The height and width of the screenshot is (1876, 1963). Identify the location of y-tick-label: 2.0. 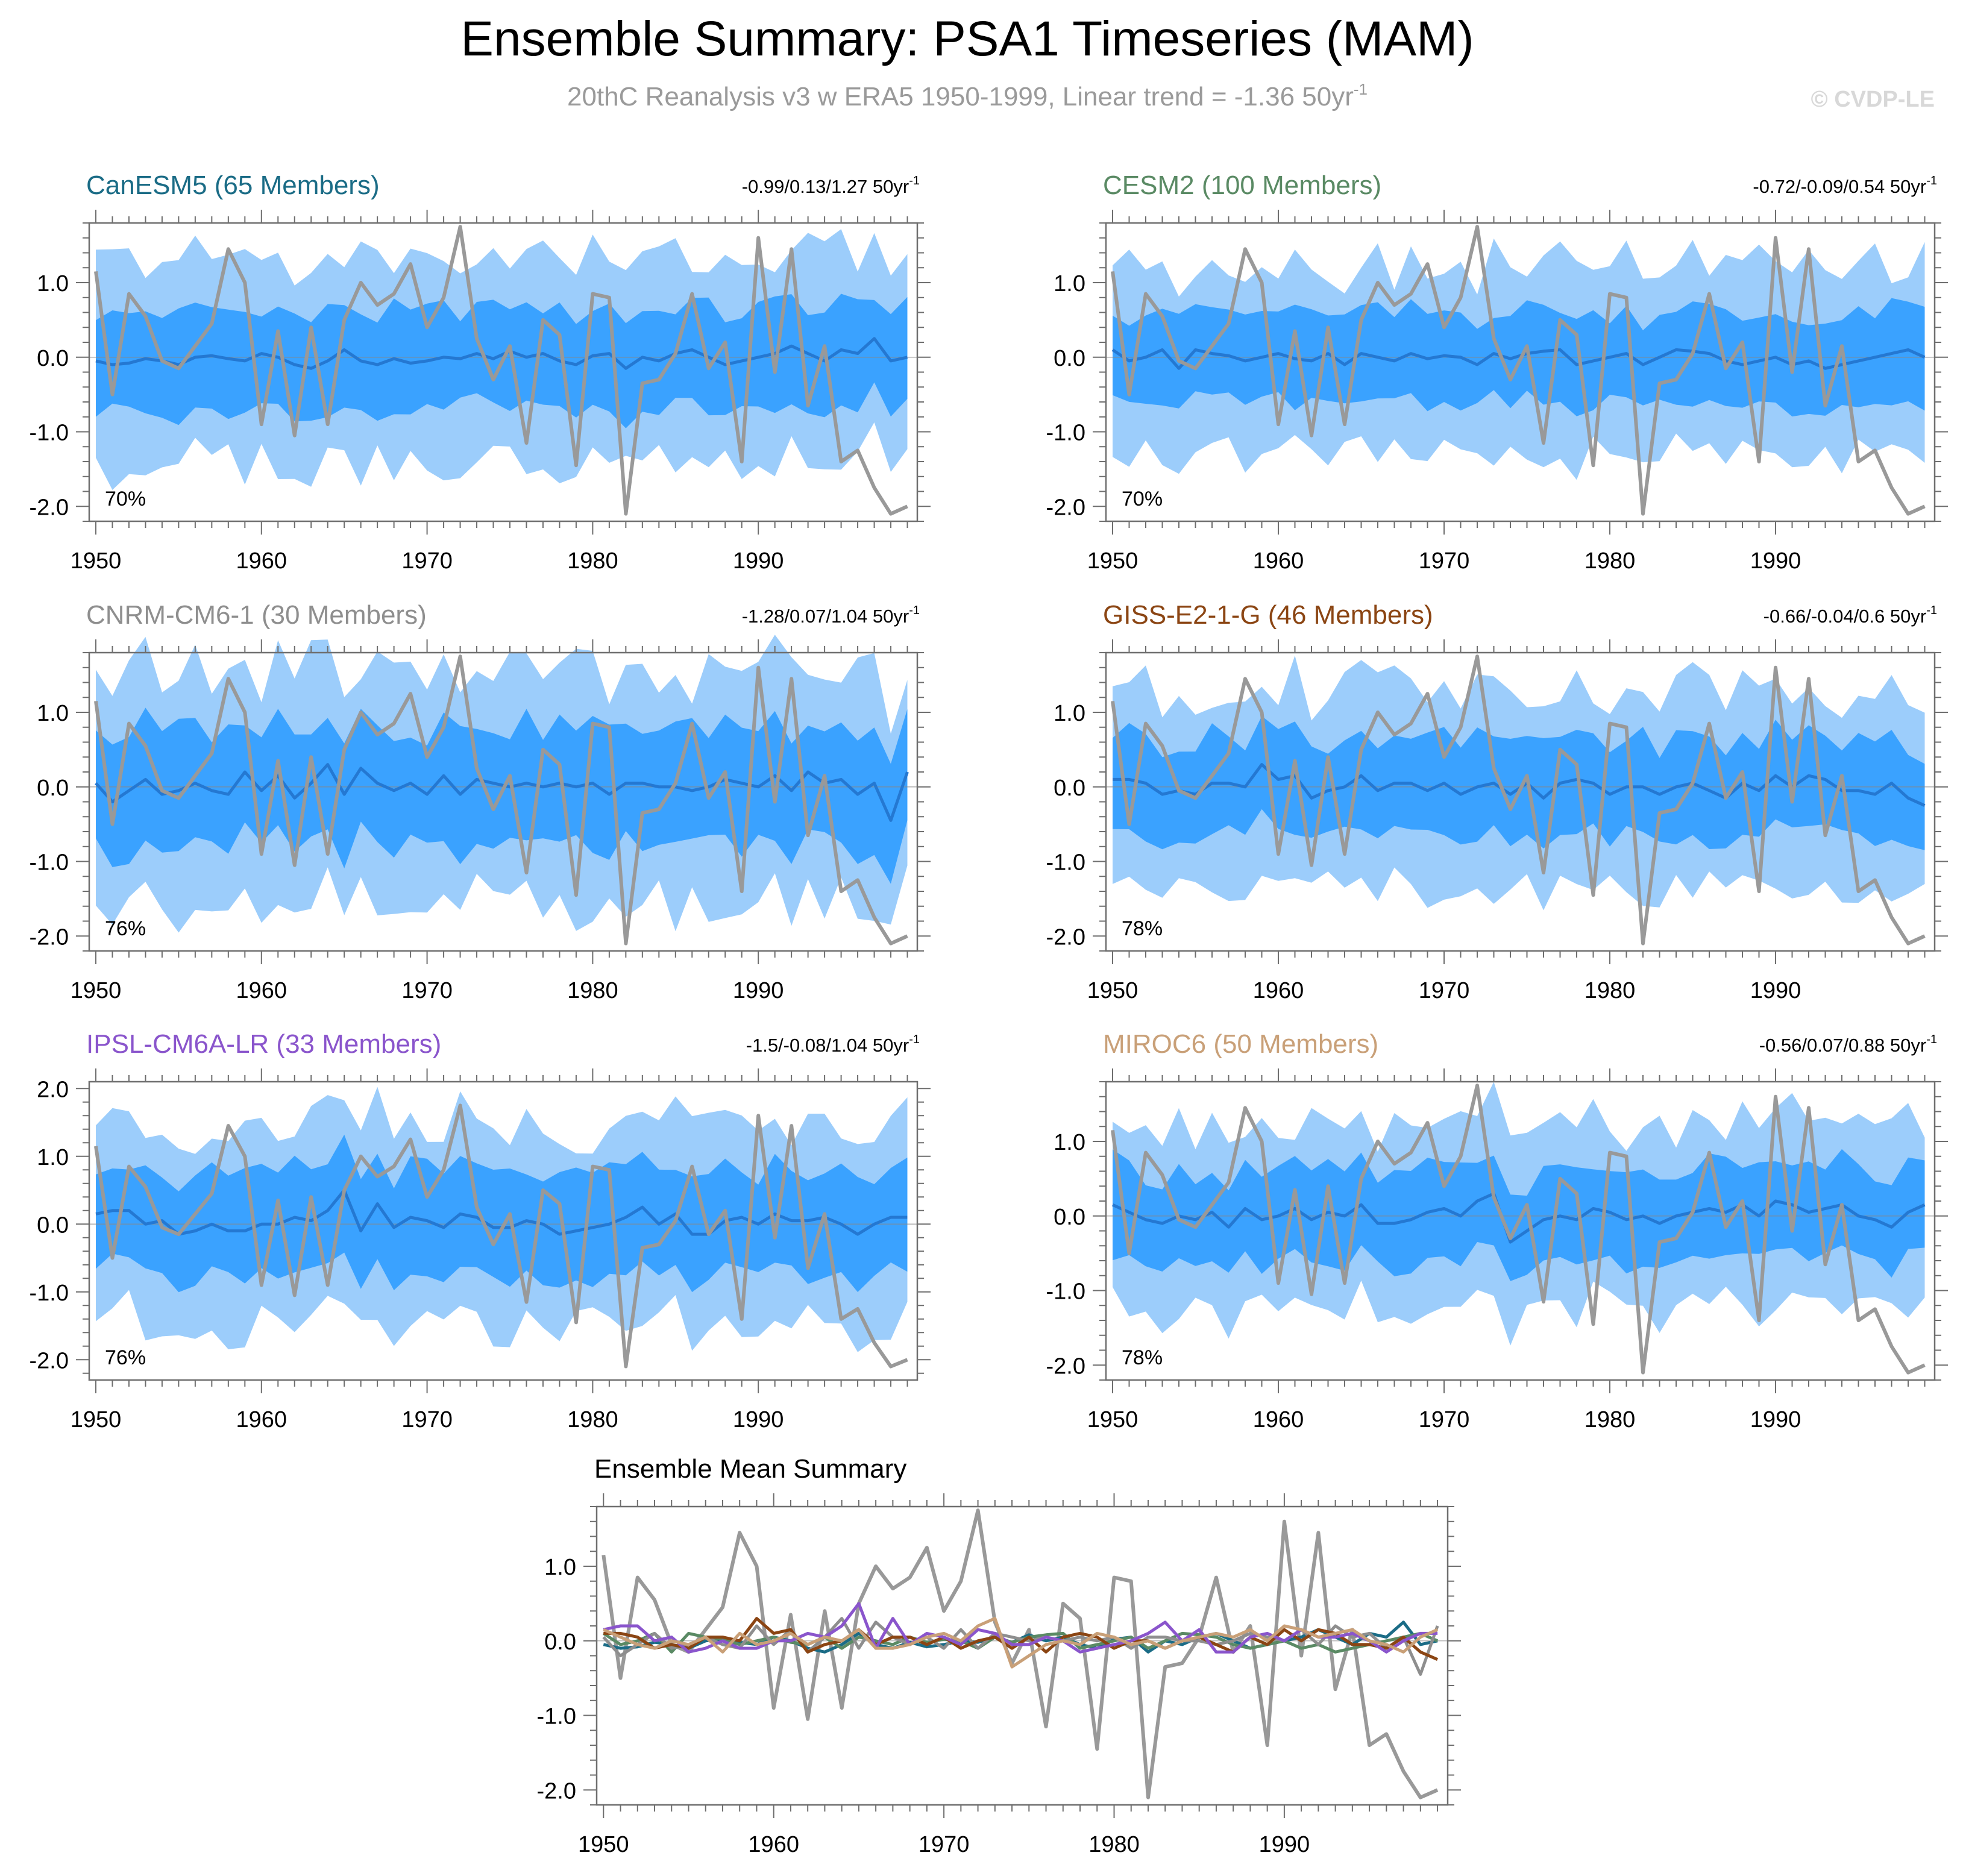
(53, 1089).